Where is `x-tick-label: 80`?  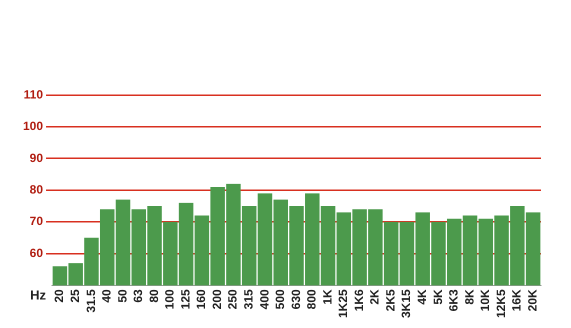 x-tick-label: 80 is located at coordinates (153, 296).